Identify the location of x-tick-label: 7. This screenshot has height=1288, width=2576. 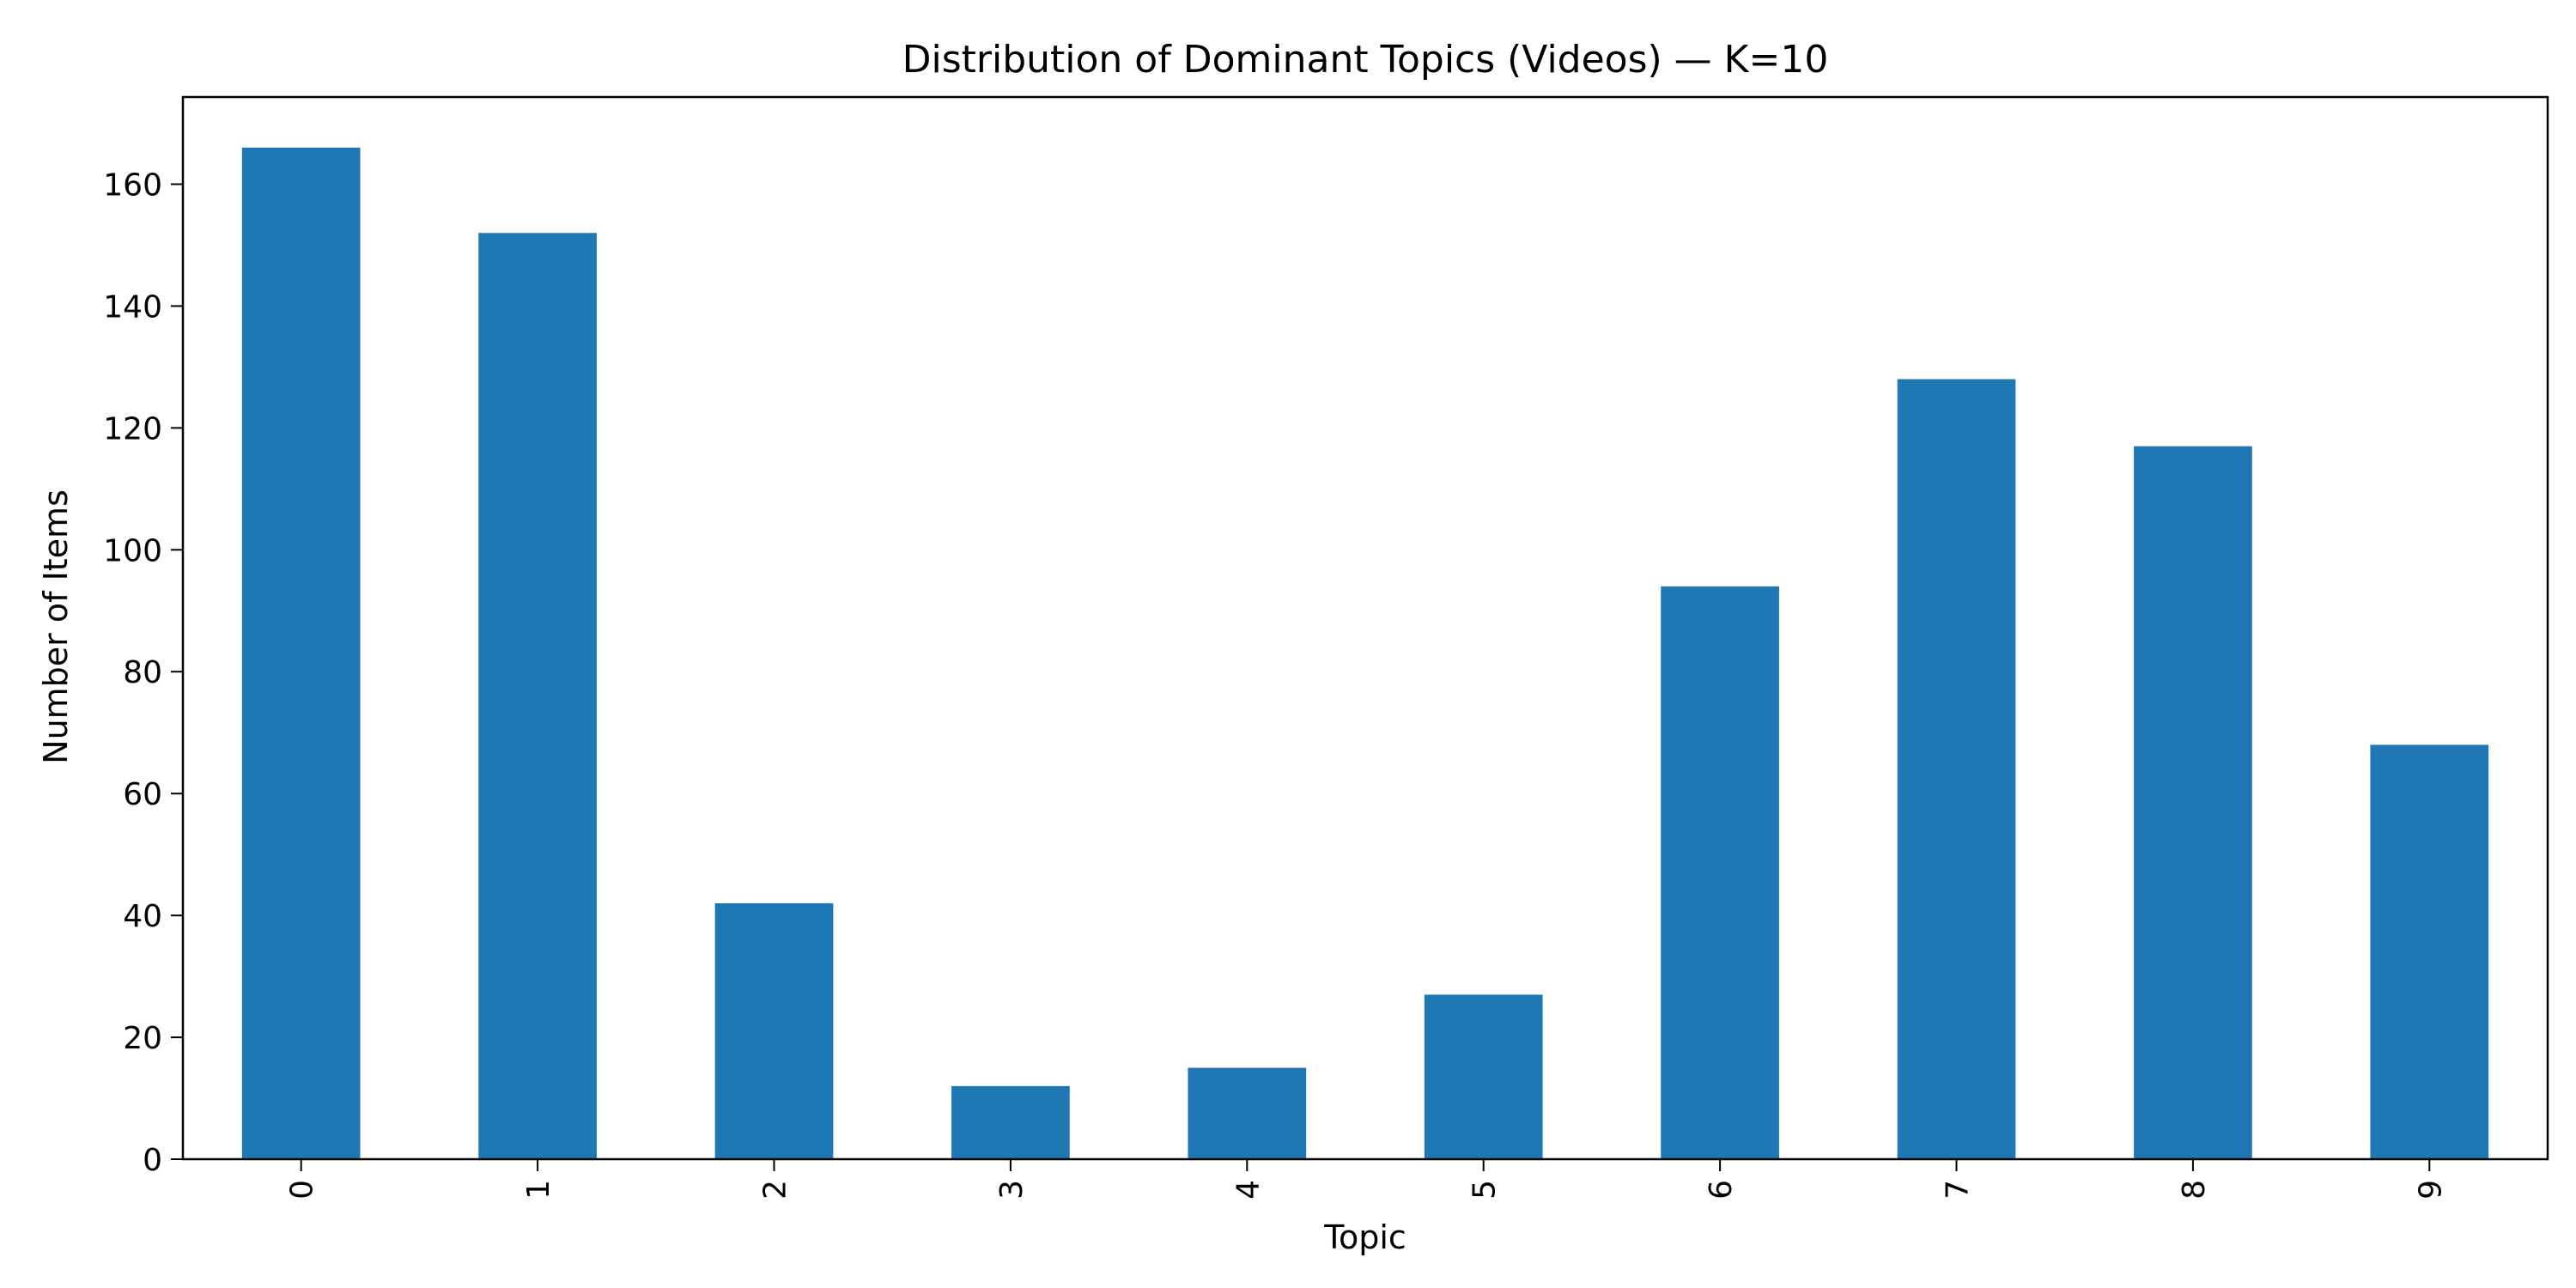
(1959, 1190).